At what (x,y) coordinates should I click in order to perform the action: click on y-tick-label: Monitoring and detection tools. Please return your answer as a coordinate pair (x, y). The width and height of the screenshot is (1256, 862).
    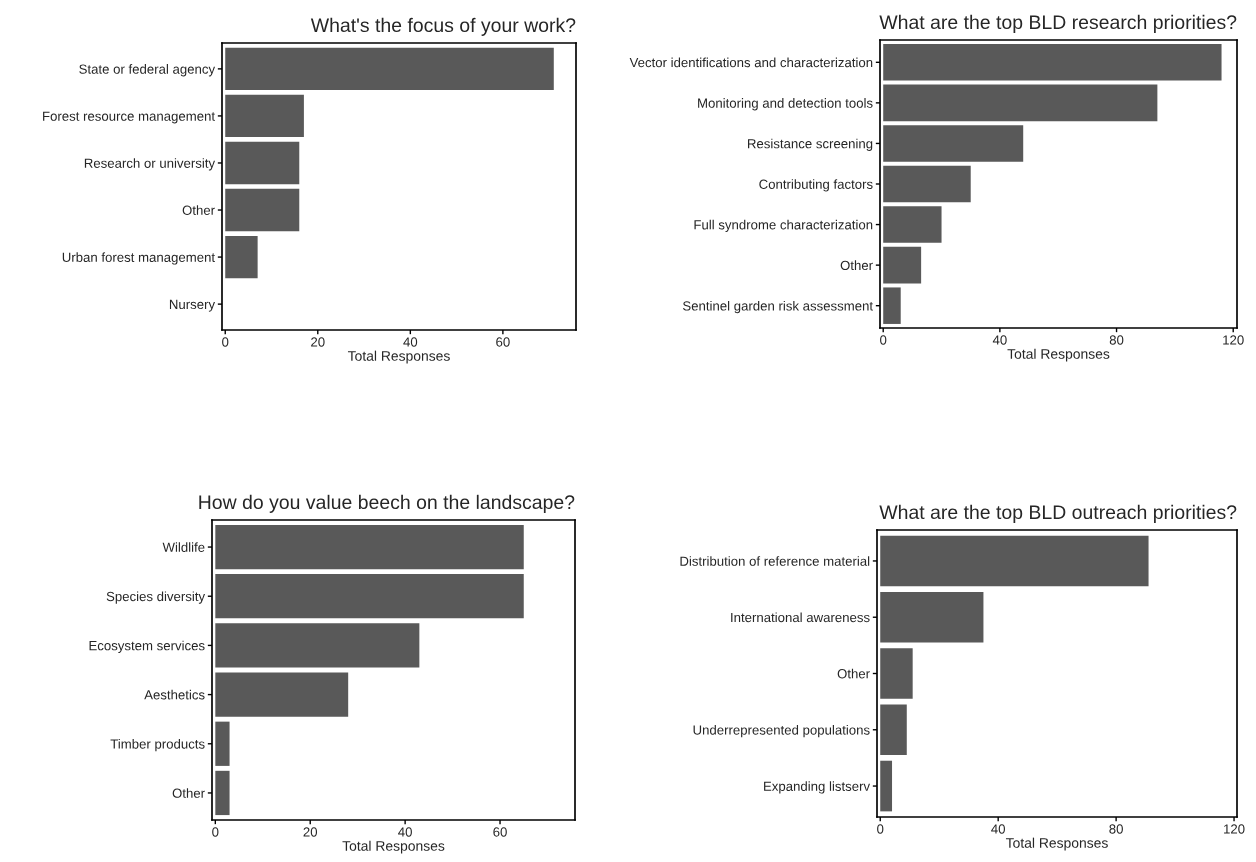
    Looking at the image, I should click on (785, 104).